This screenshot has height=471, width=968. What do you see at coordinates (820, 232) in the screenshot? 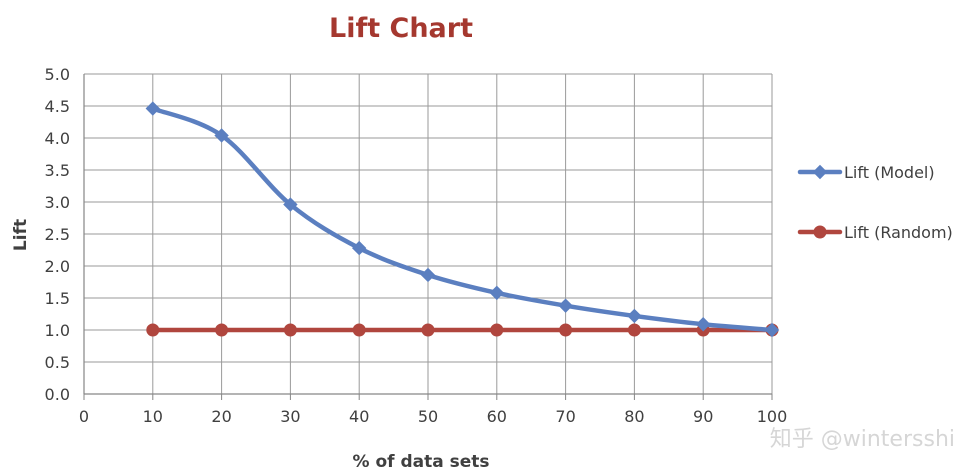
I see `legend-marker-lift-random` at bounding box center [820, 232].